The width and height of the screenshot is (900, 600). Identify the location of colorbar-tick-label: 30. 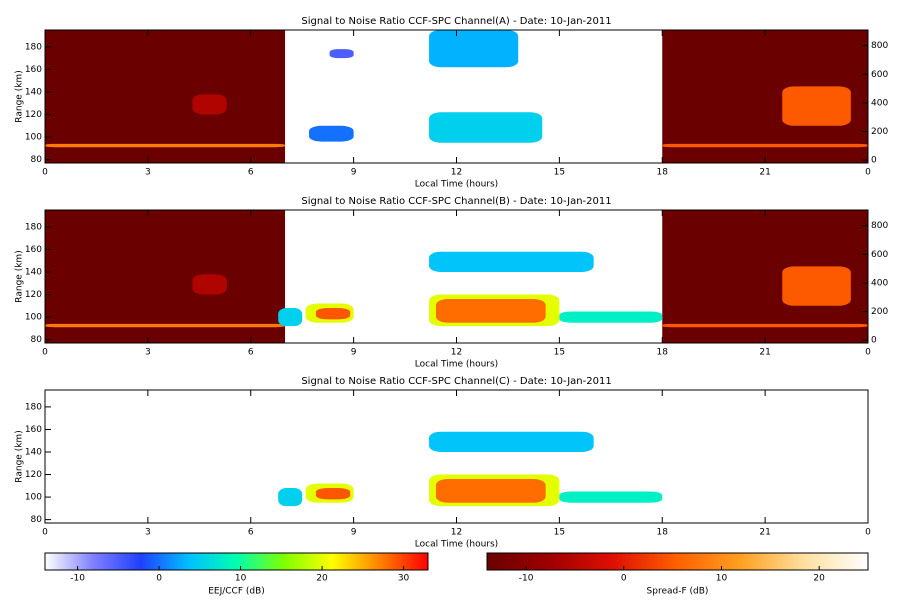
(404, 579).